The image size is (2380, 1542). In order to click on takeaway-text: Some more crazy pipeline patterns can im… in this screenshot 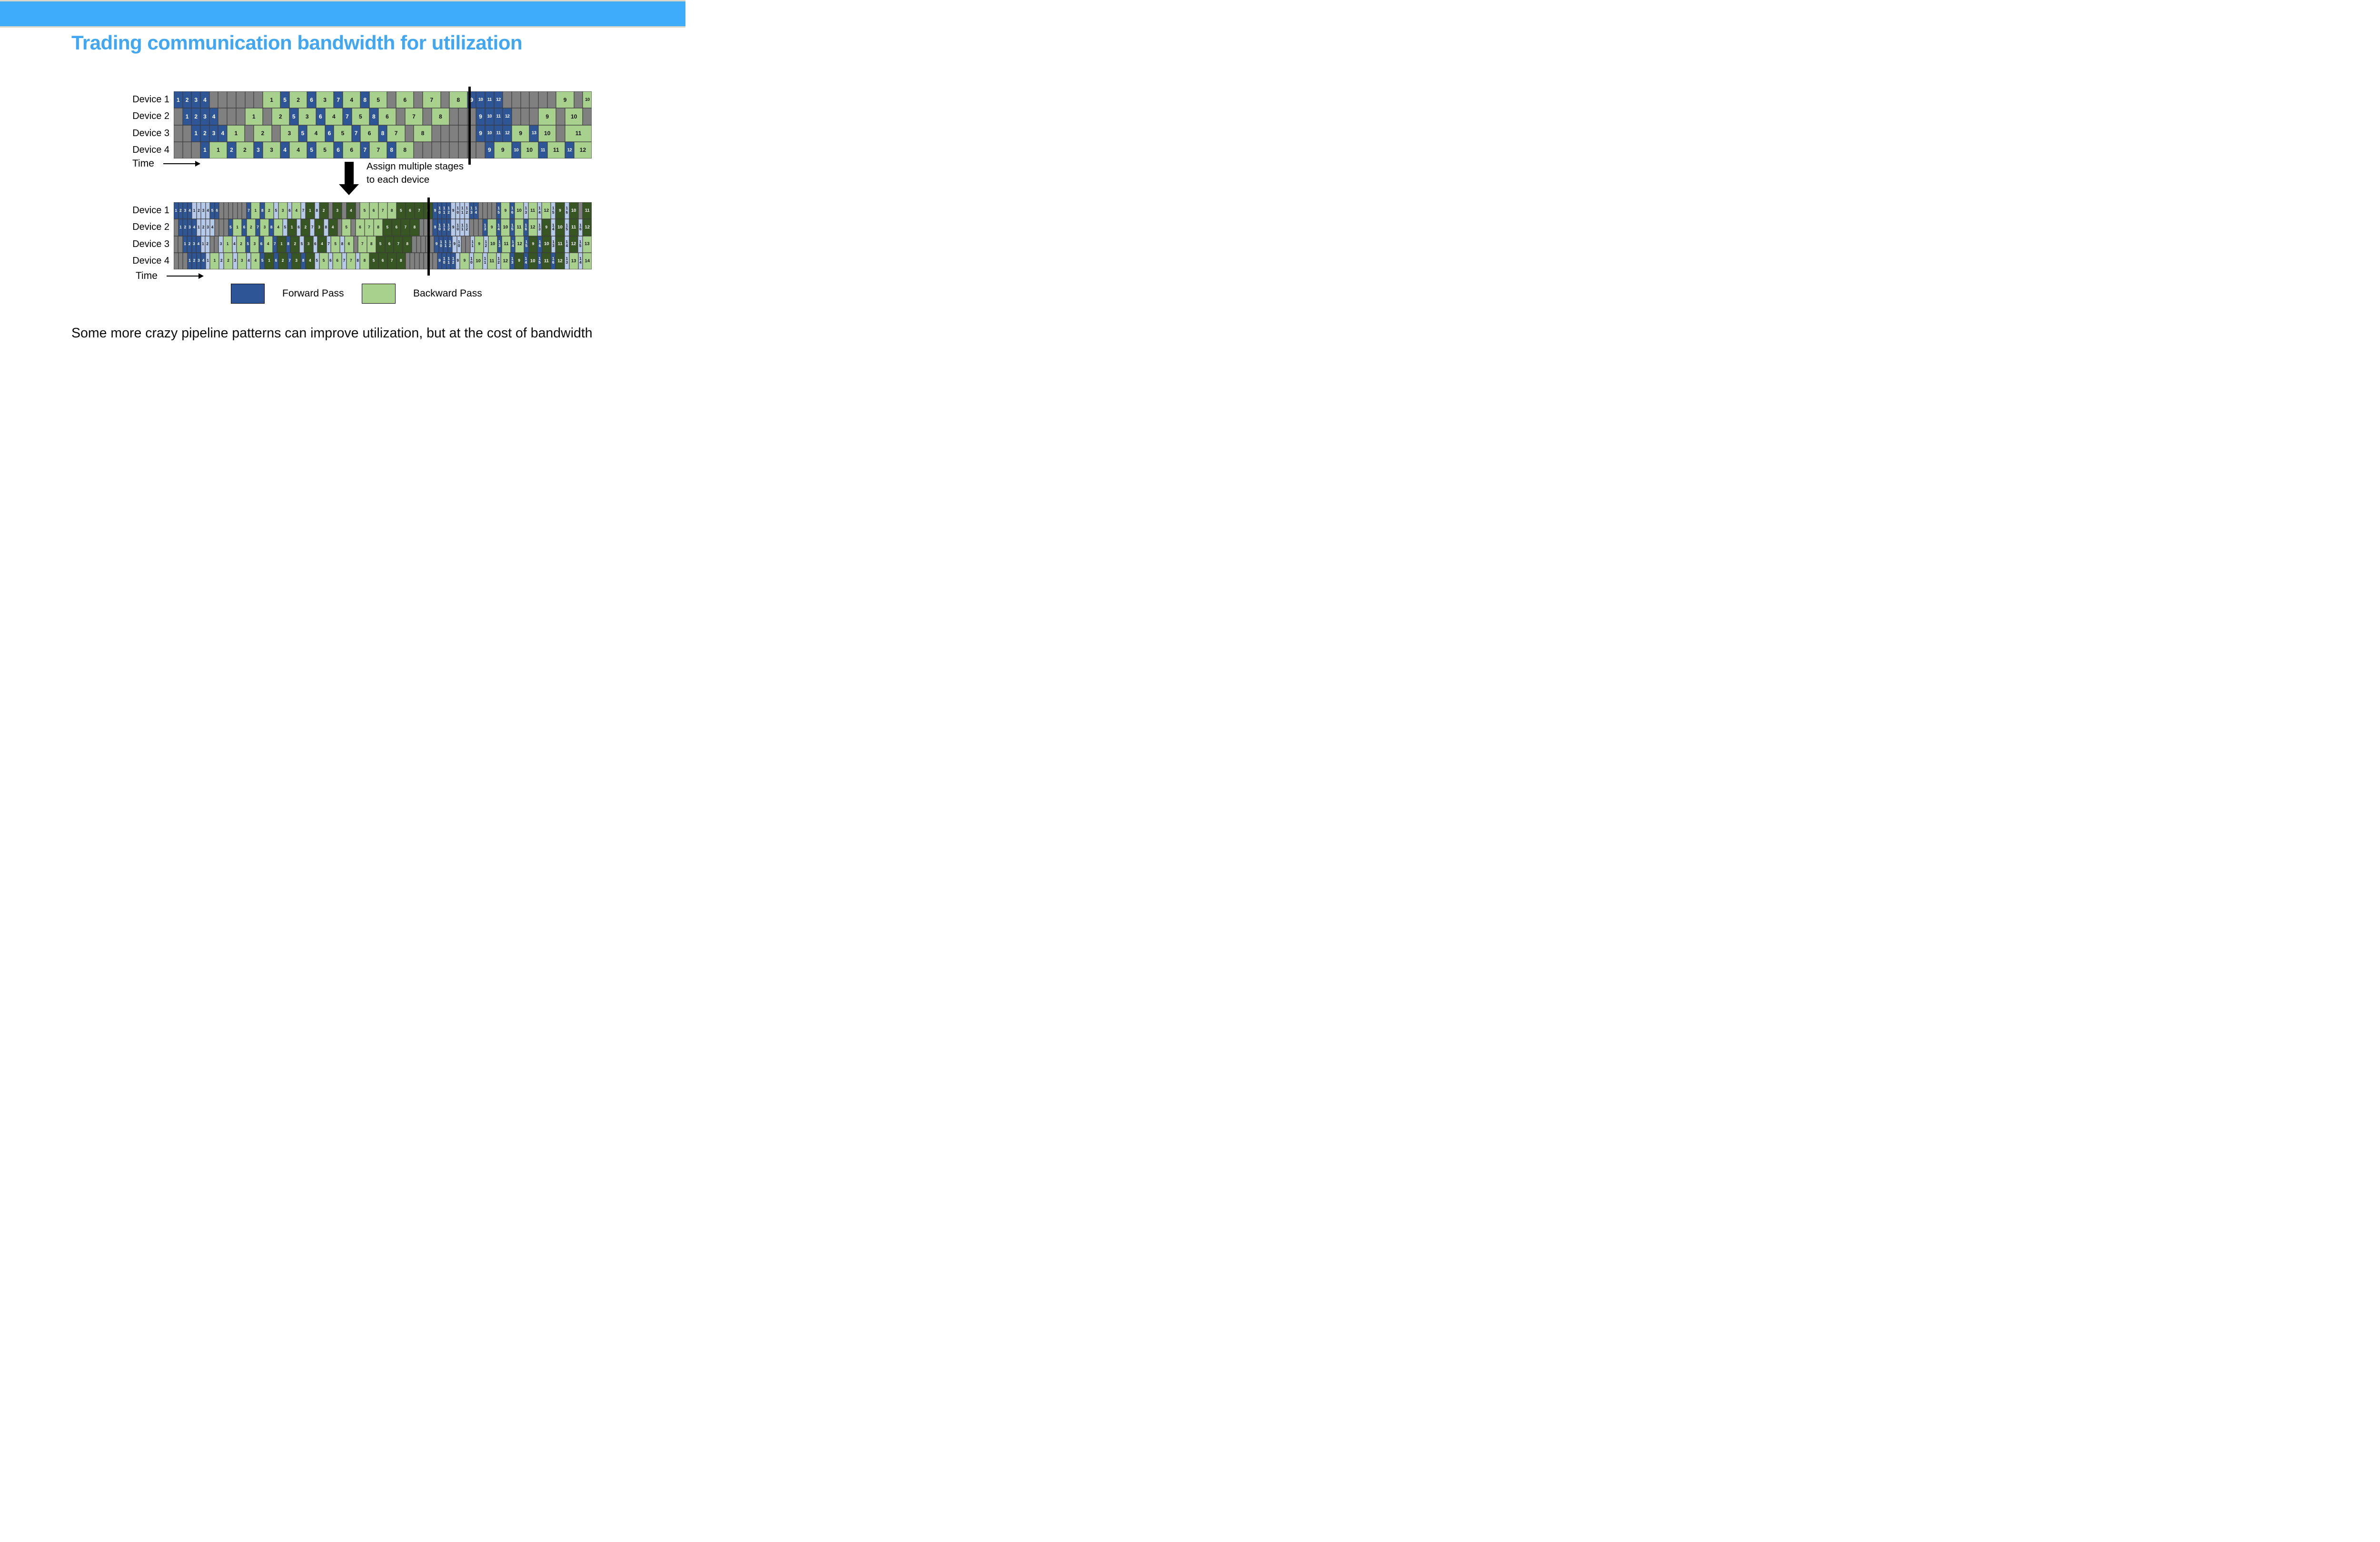, I will do `click(332, 333)`.